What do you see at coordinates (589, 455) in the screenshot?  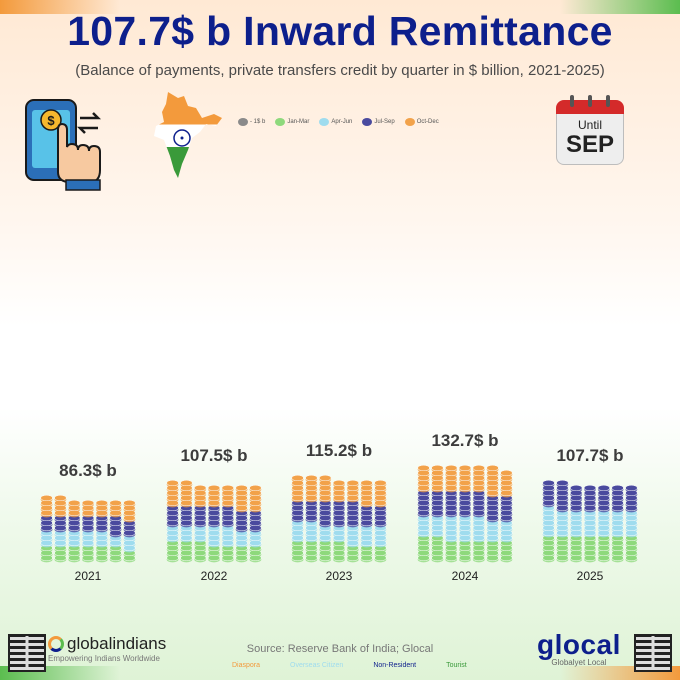 I see `total-label-2025: 107.7$ b` at bounding box center [589, 455].